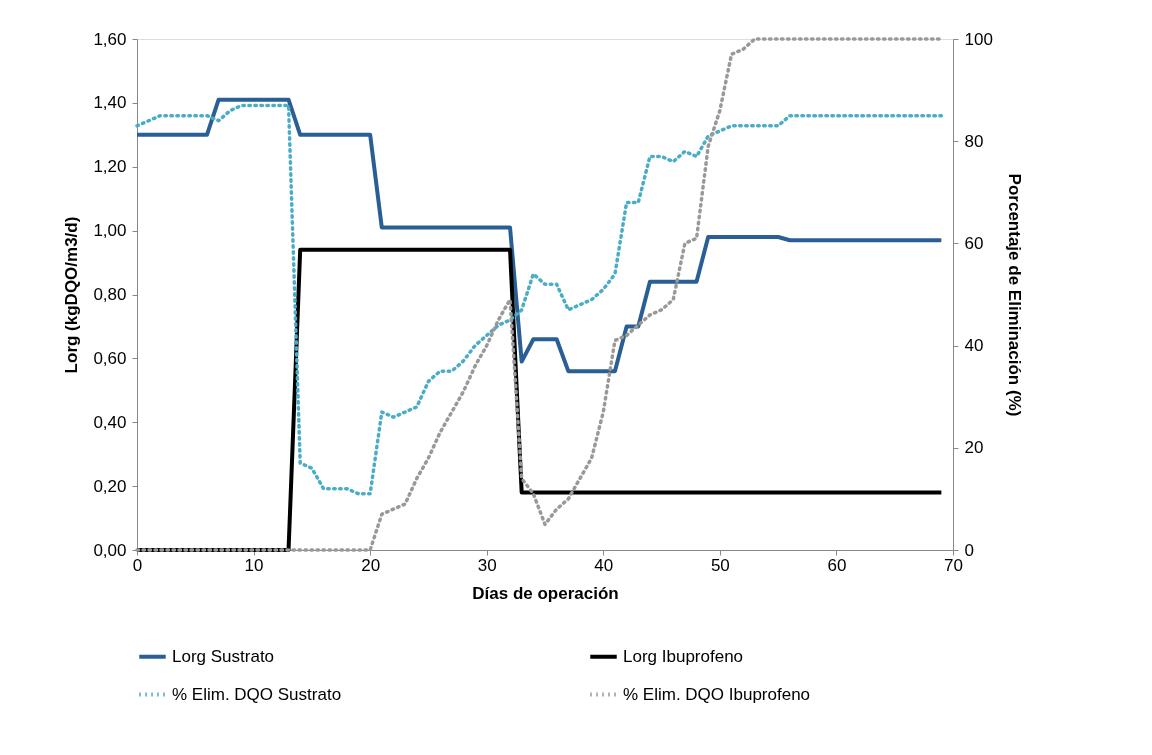 The image size is (1152, 755). What do you see at coordinates (953, 565) in the screenshot?
I see `x-tick-label: 70` at bounding box center [953, 565].